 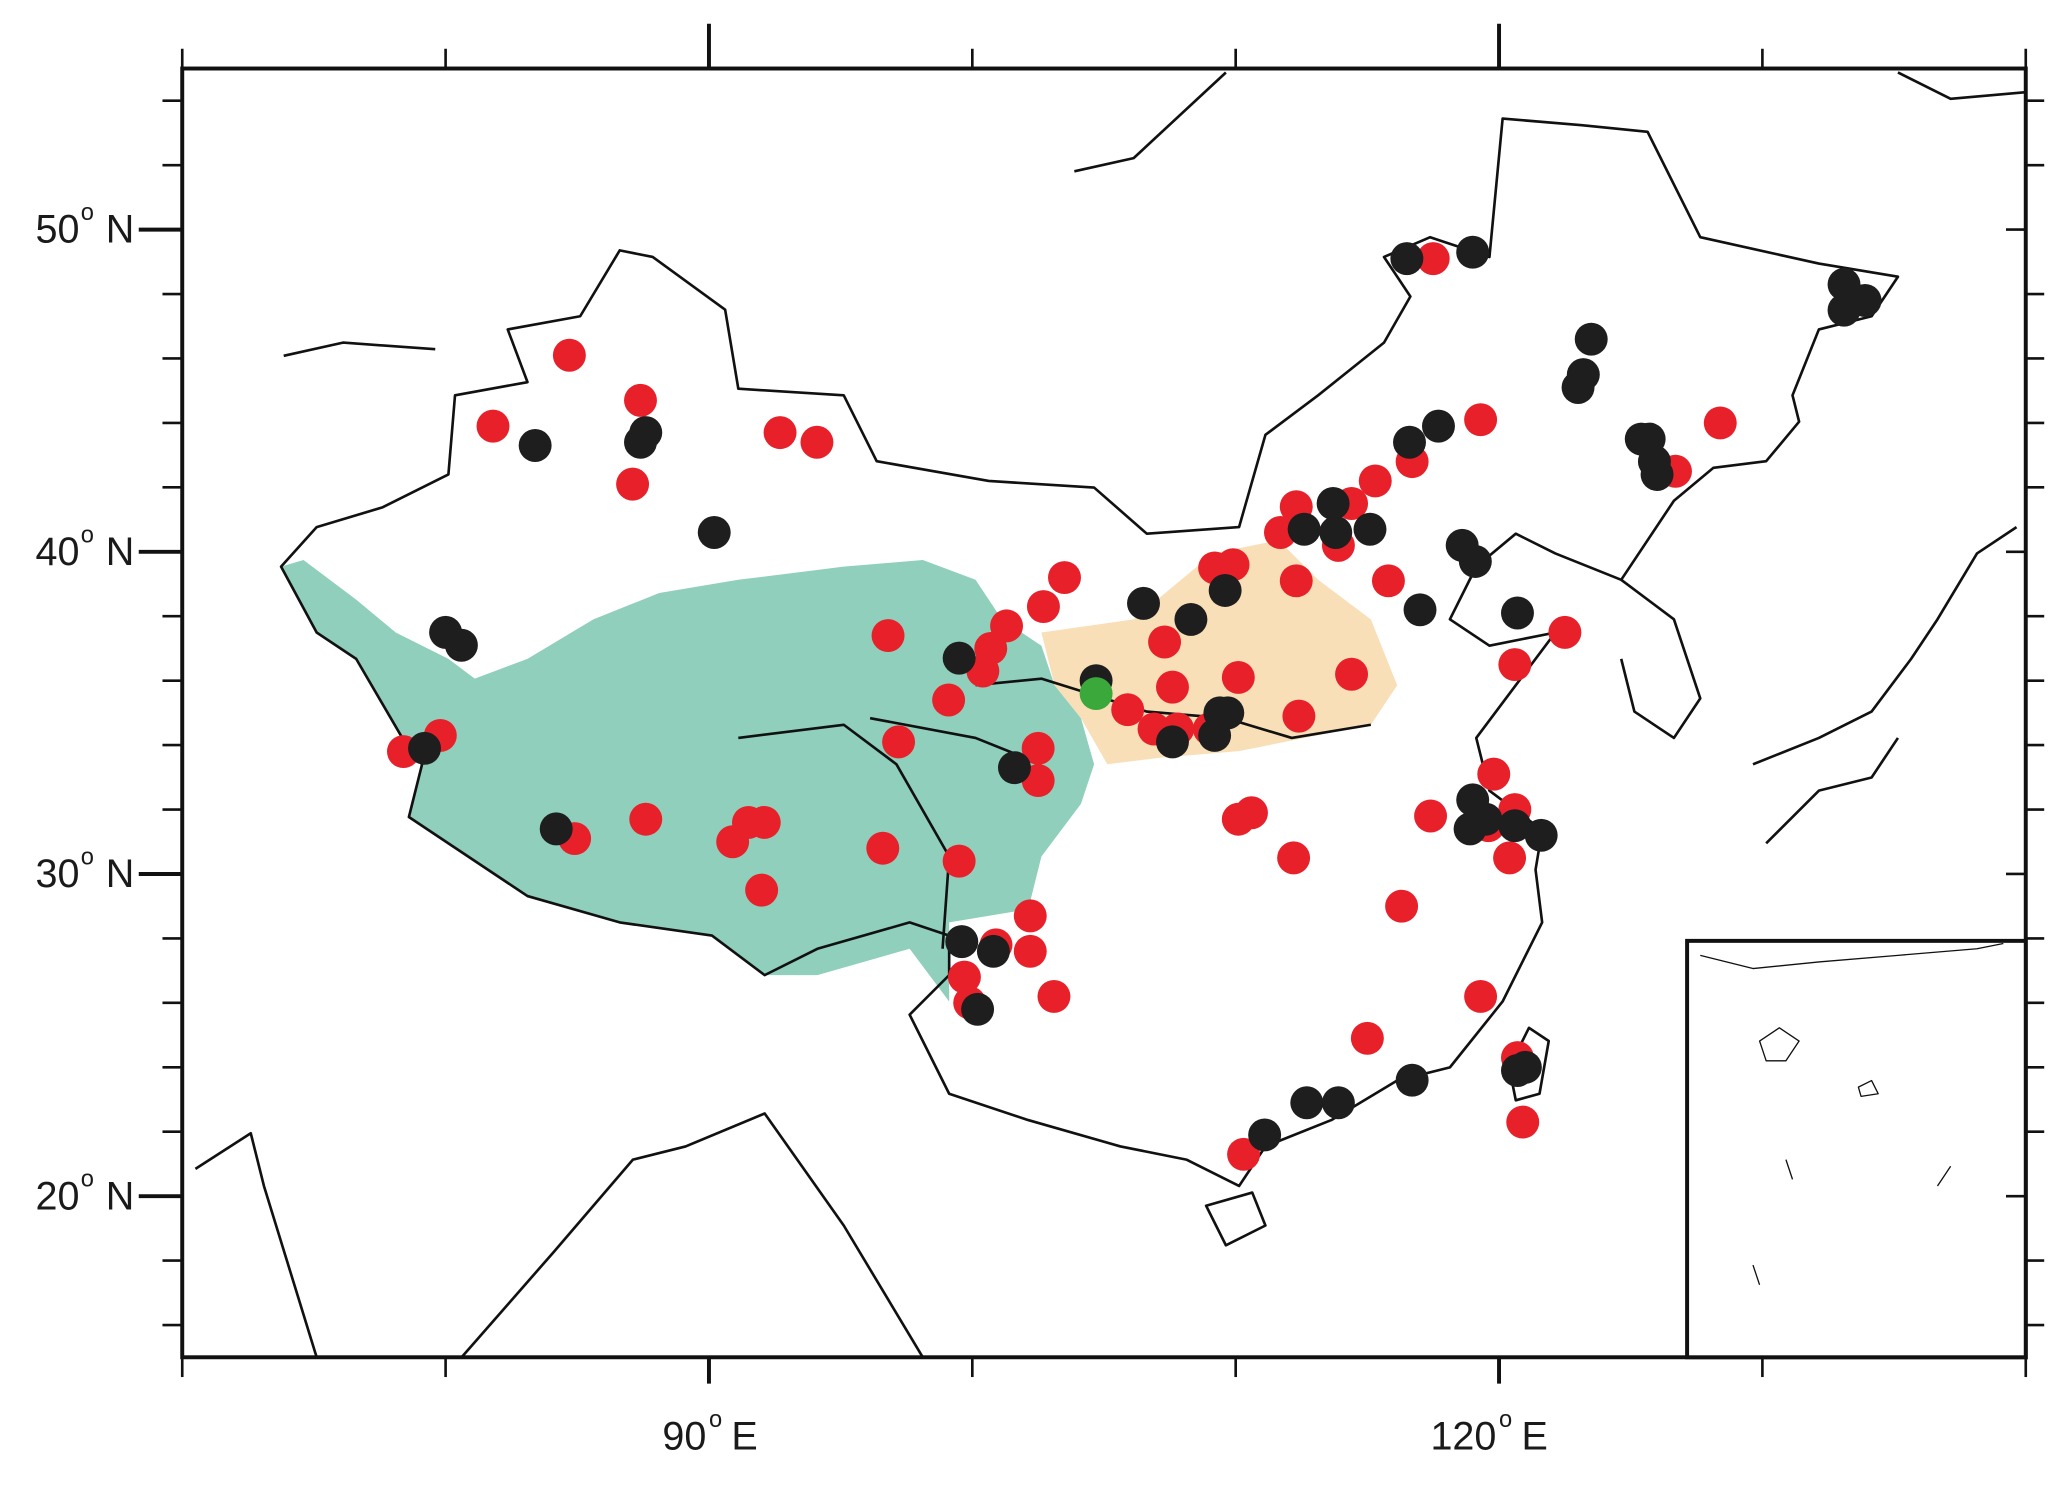 I want to click on inset-frame, so click(x=1856, y=1149).